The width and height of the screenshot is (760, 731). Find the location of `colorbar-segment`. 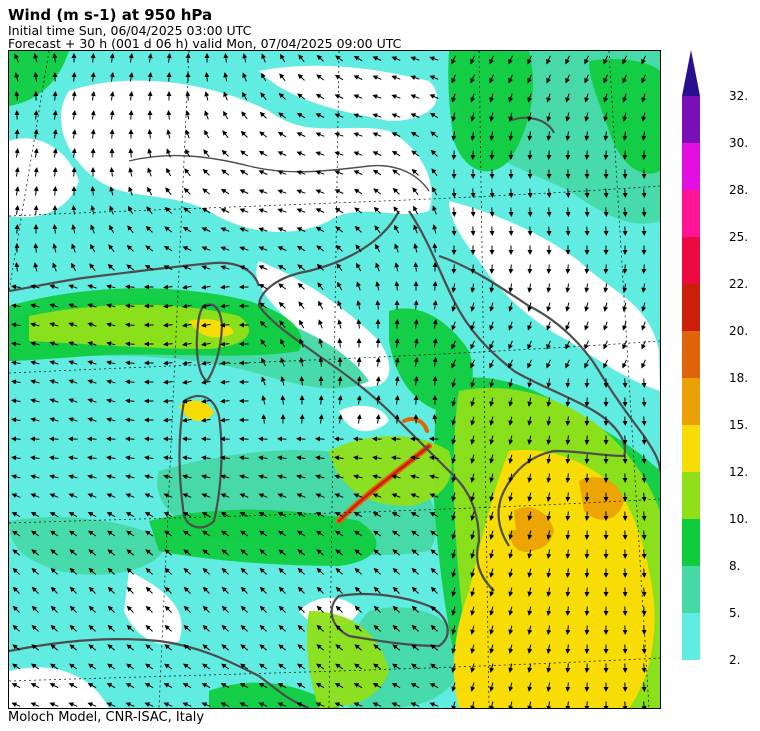

colorbar-segment is located at coordinates (691, 260).